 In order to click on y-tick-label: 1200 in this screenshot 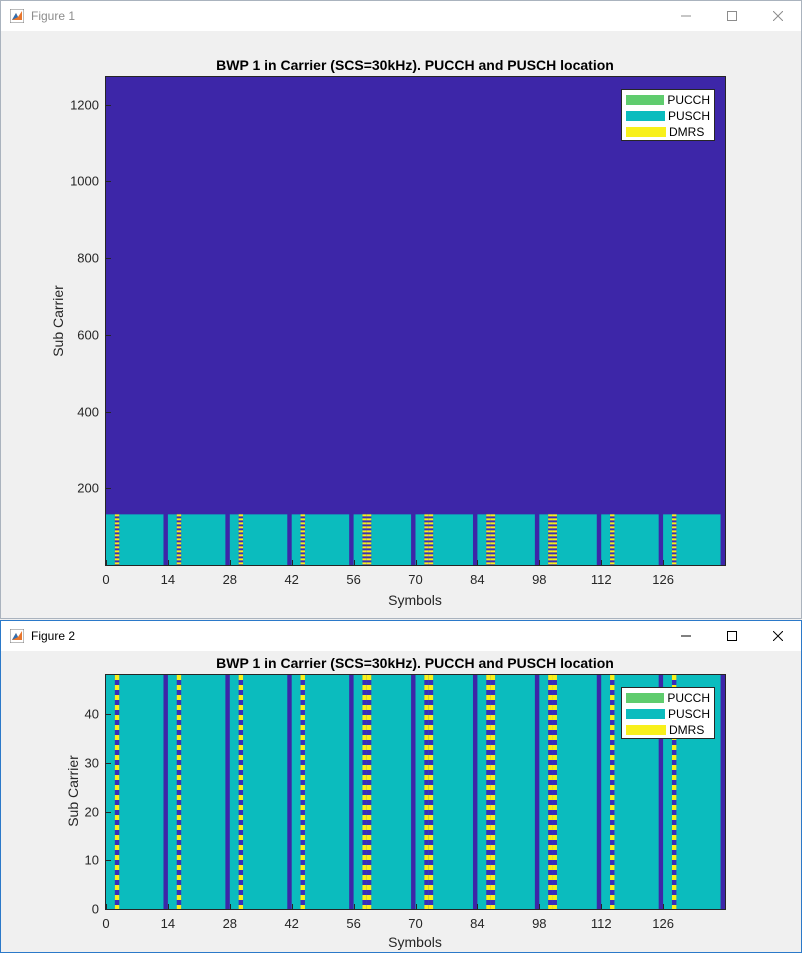, I will do `click(84, 105)`.